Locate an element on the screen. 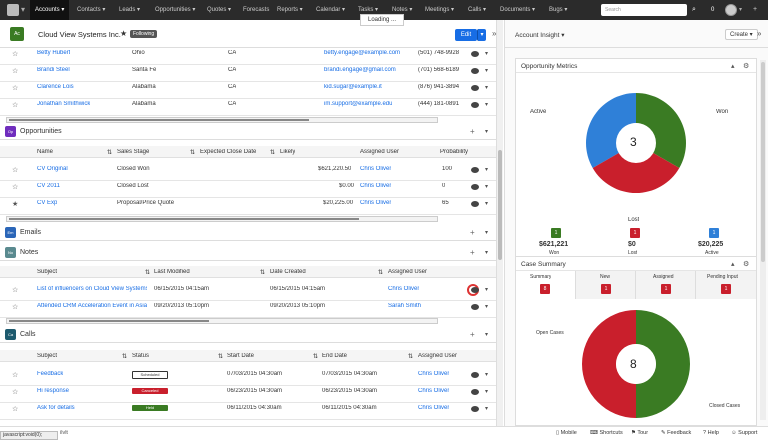  dashboard-title: Account Insight ▾ is located at coordinates (540, 35).